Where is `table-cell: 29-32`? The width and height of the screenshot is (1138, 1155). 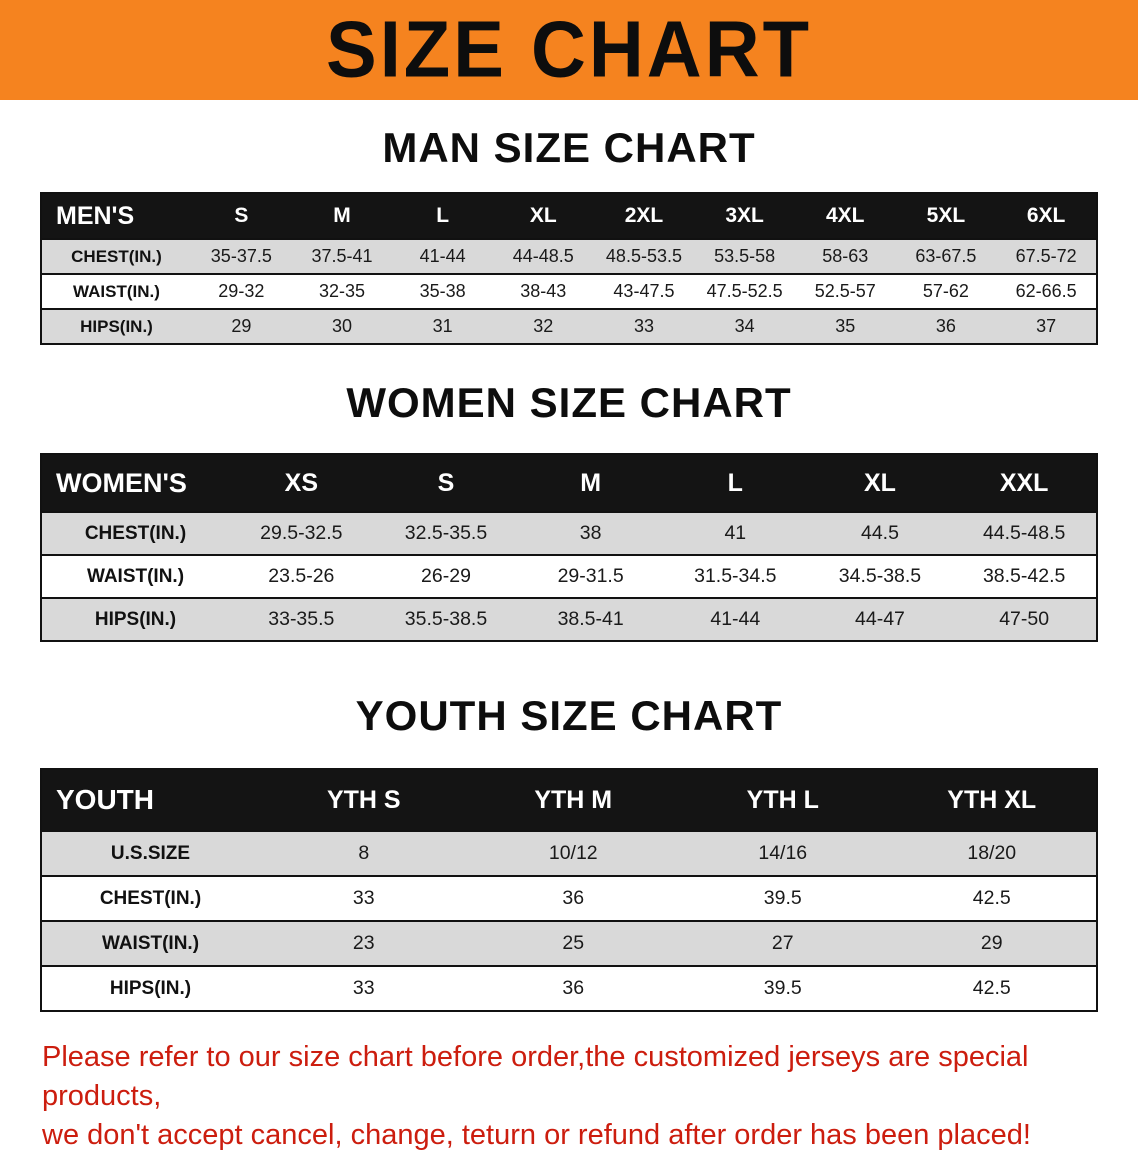 table-cell: 29-32 is located at coordinates (241, 292).